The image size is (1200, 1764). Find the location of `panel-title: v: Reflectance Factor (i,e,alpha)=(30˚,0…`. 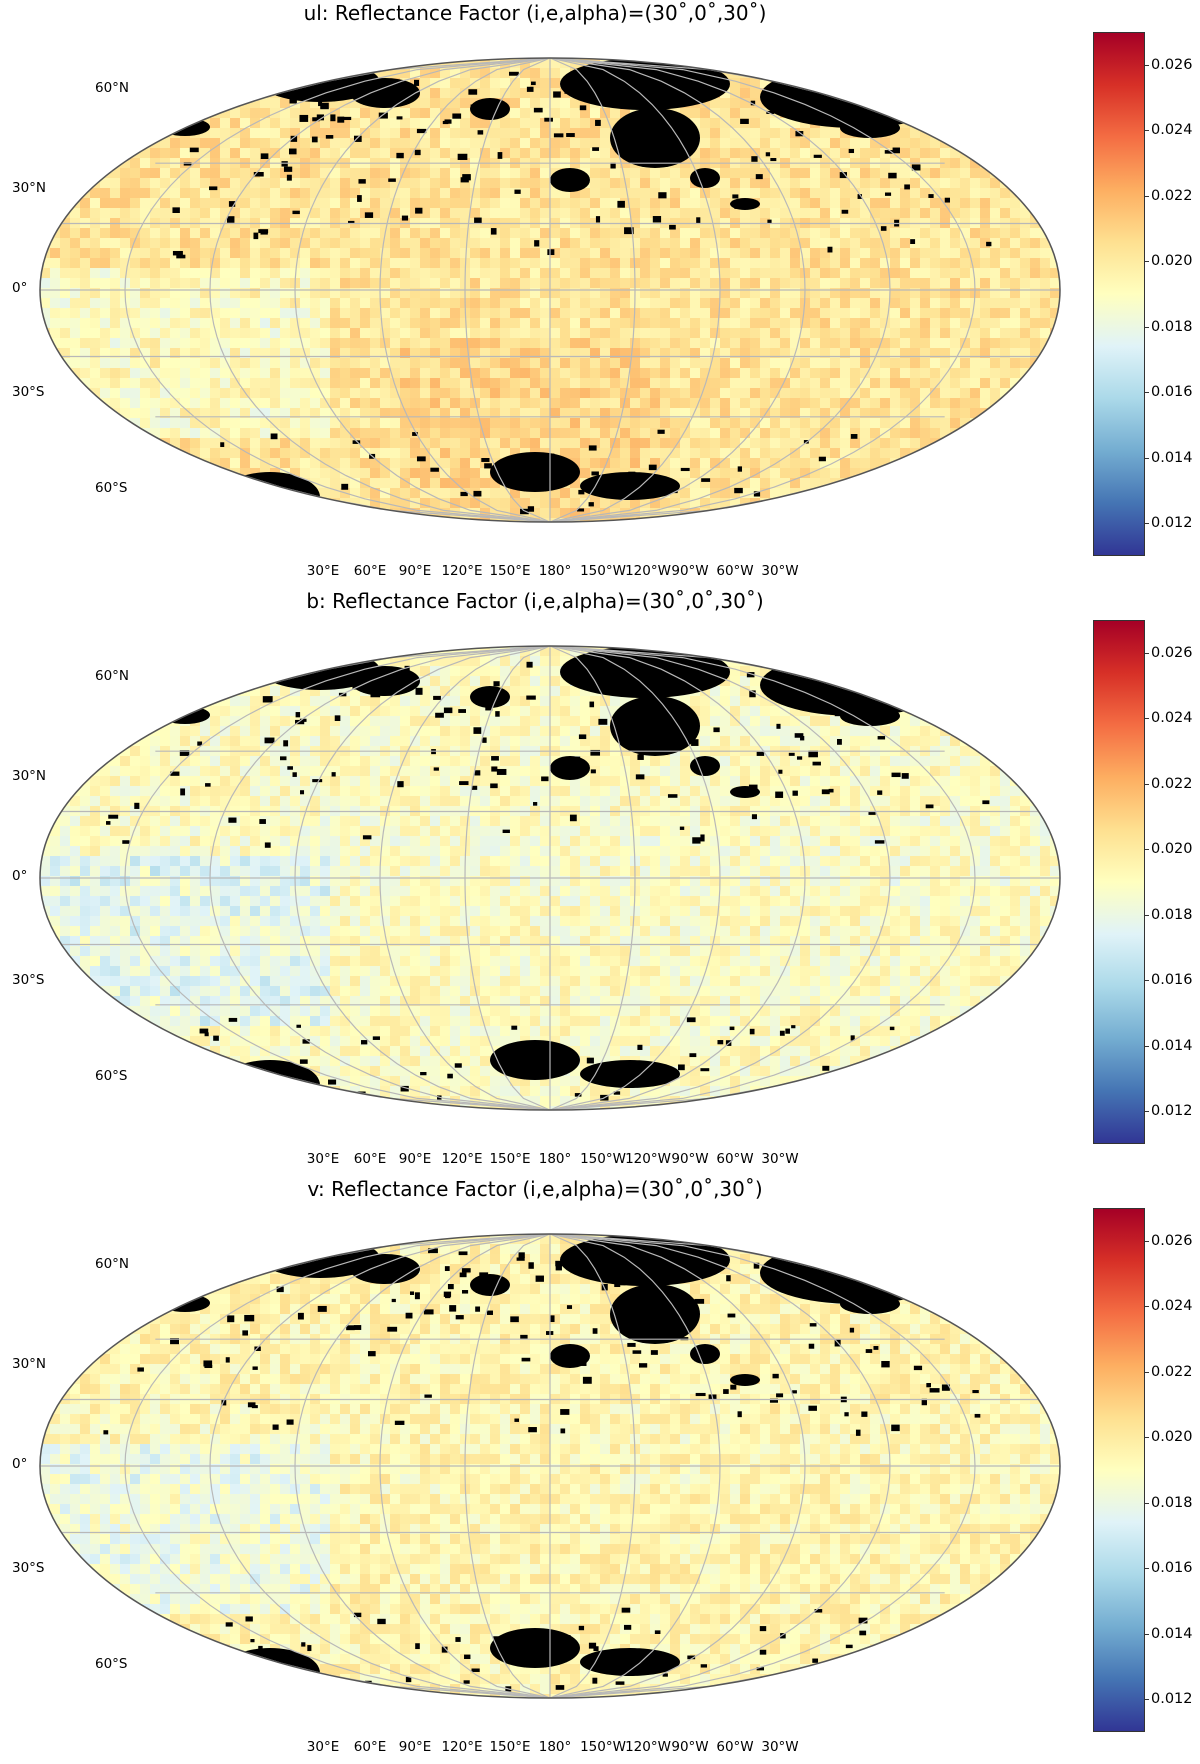

panel-title: v: Reflectance Factor (i,e,alpha)=(30˚,0… is located at coordinates (535, 1189).